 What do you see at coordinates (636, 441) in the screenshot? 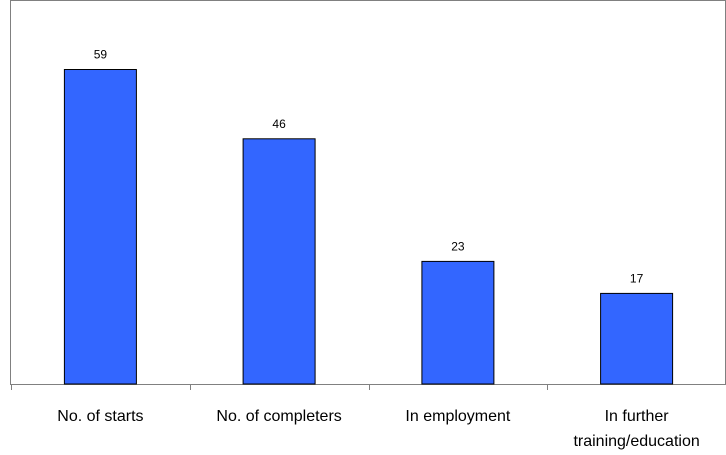
I see `category-label-4: training/education` at bounding box center [636, 441].